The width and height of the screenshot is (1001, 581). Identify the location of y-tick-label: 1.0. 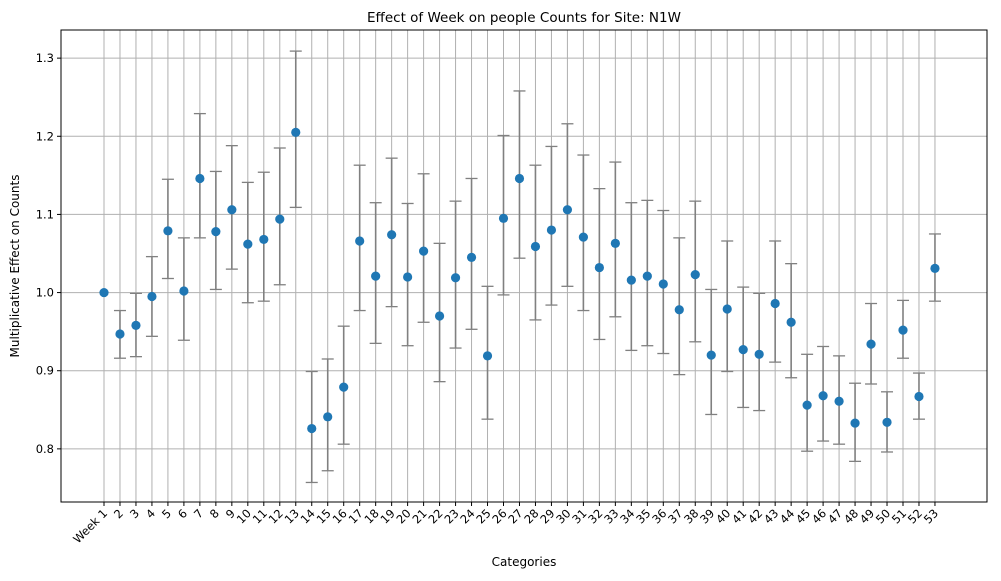
(45, 293).